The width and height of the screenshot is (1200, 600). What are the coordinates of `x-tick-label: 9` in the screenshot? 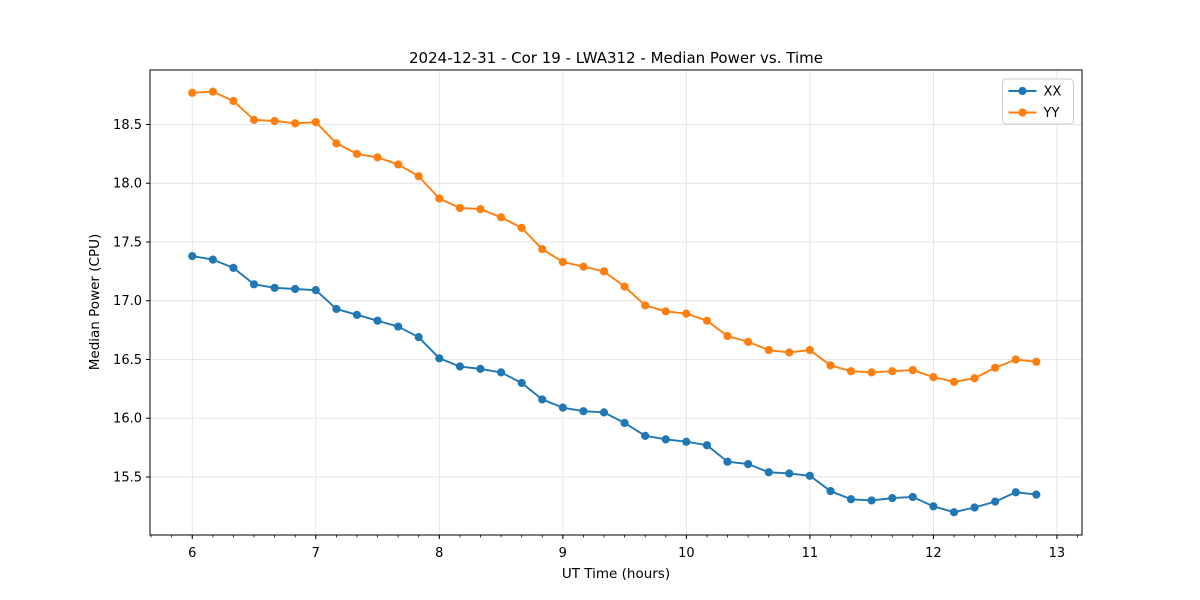 It's located at (563, 553).